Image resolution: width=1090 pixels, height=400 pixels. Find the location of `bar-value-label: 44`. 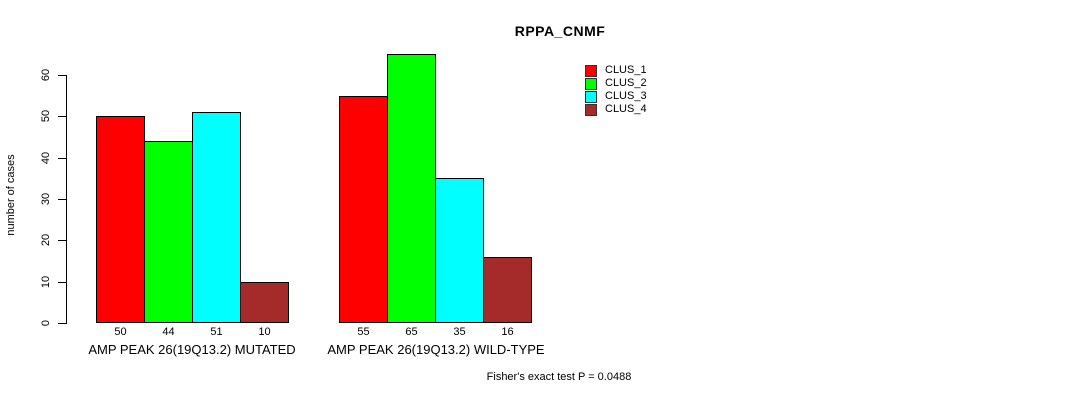

bar-value-label: 44 is located at coordinates (168, 332).